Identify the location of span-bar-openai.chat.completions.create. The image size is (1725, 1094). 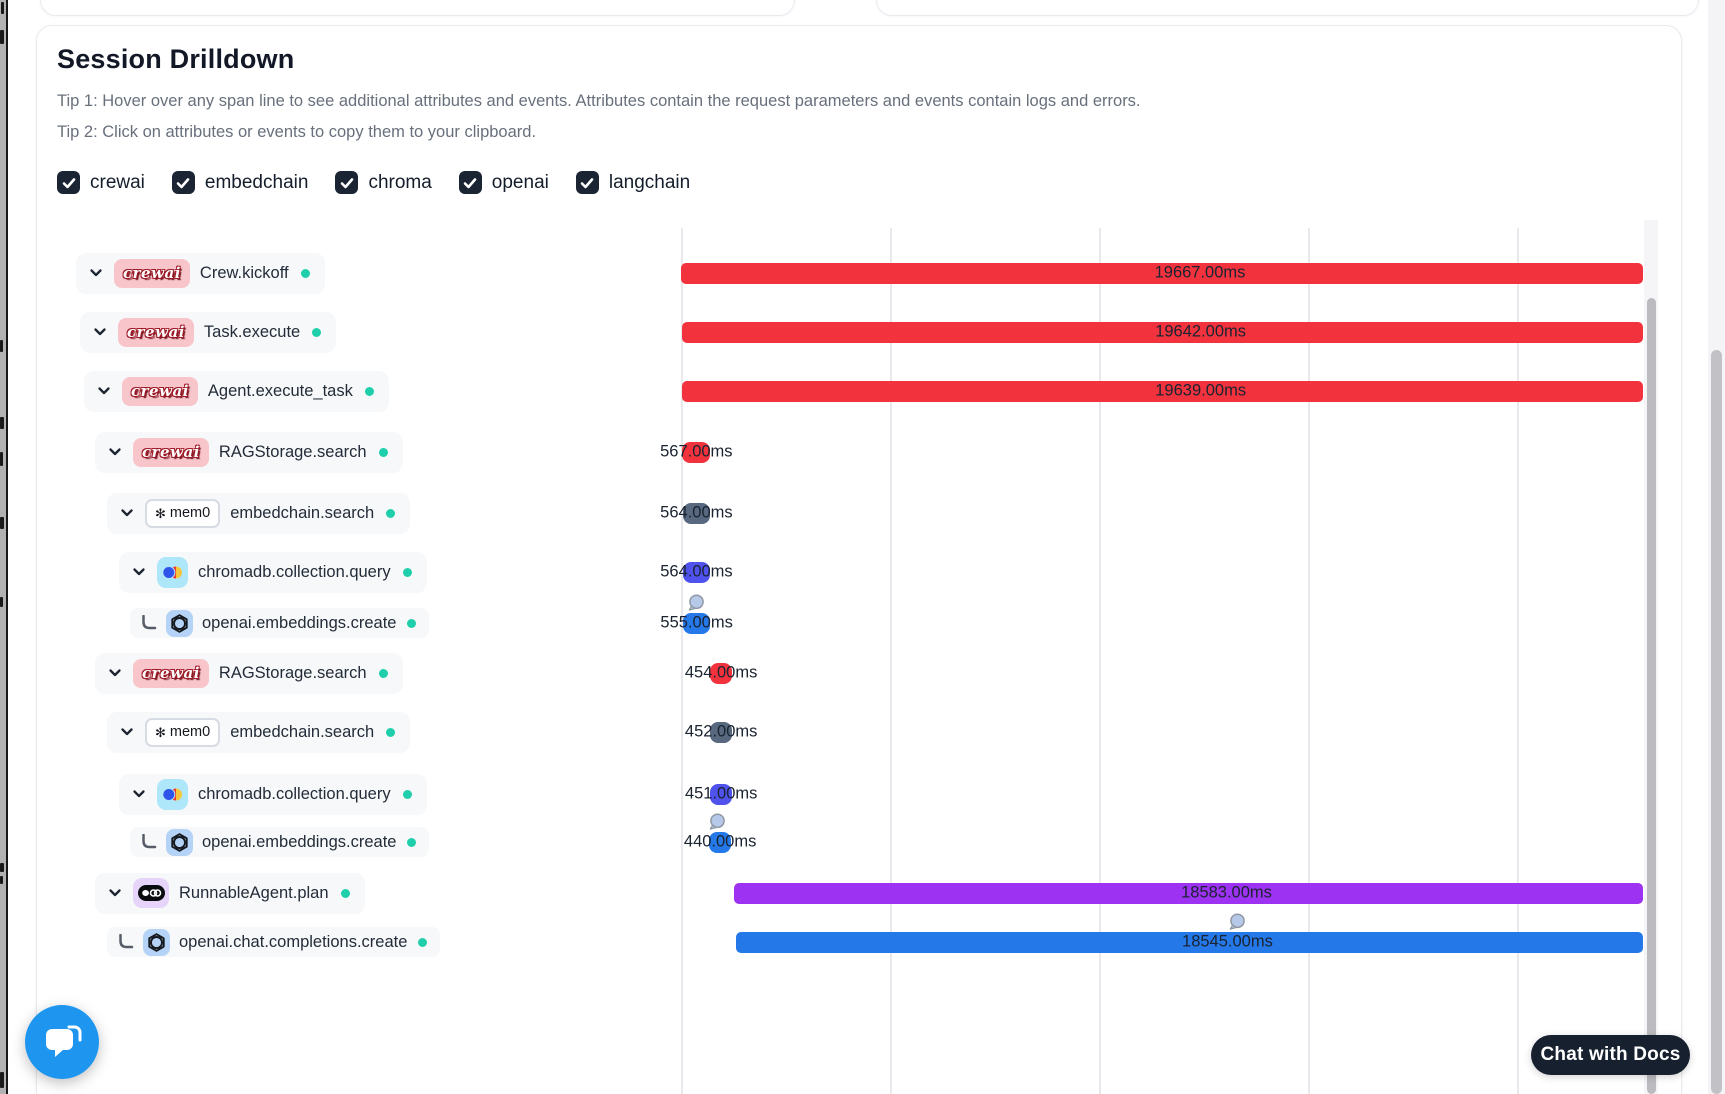
(1189, 942).